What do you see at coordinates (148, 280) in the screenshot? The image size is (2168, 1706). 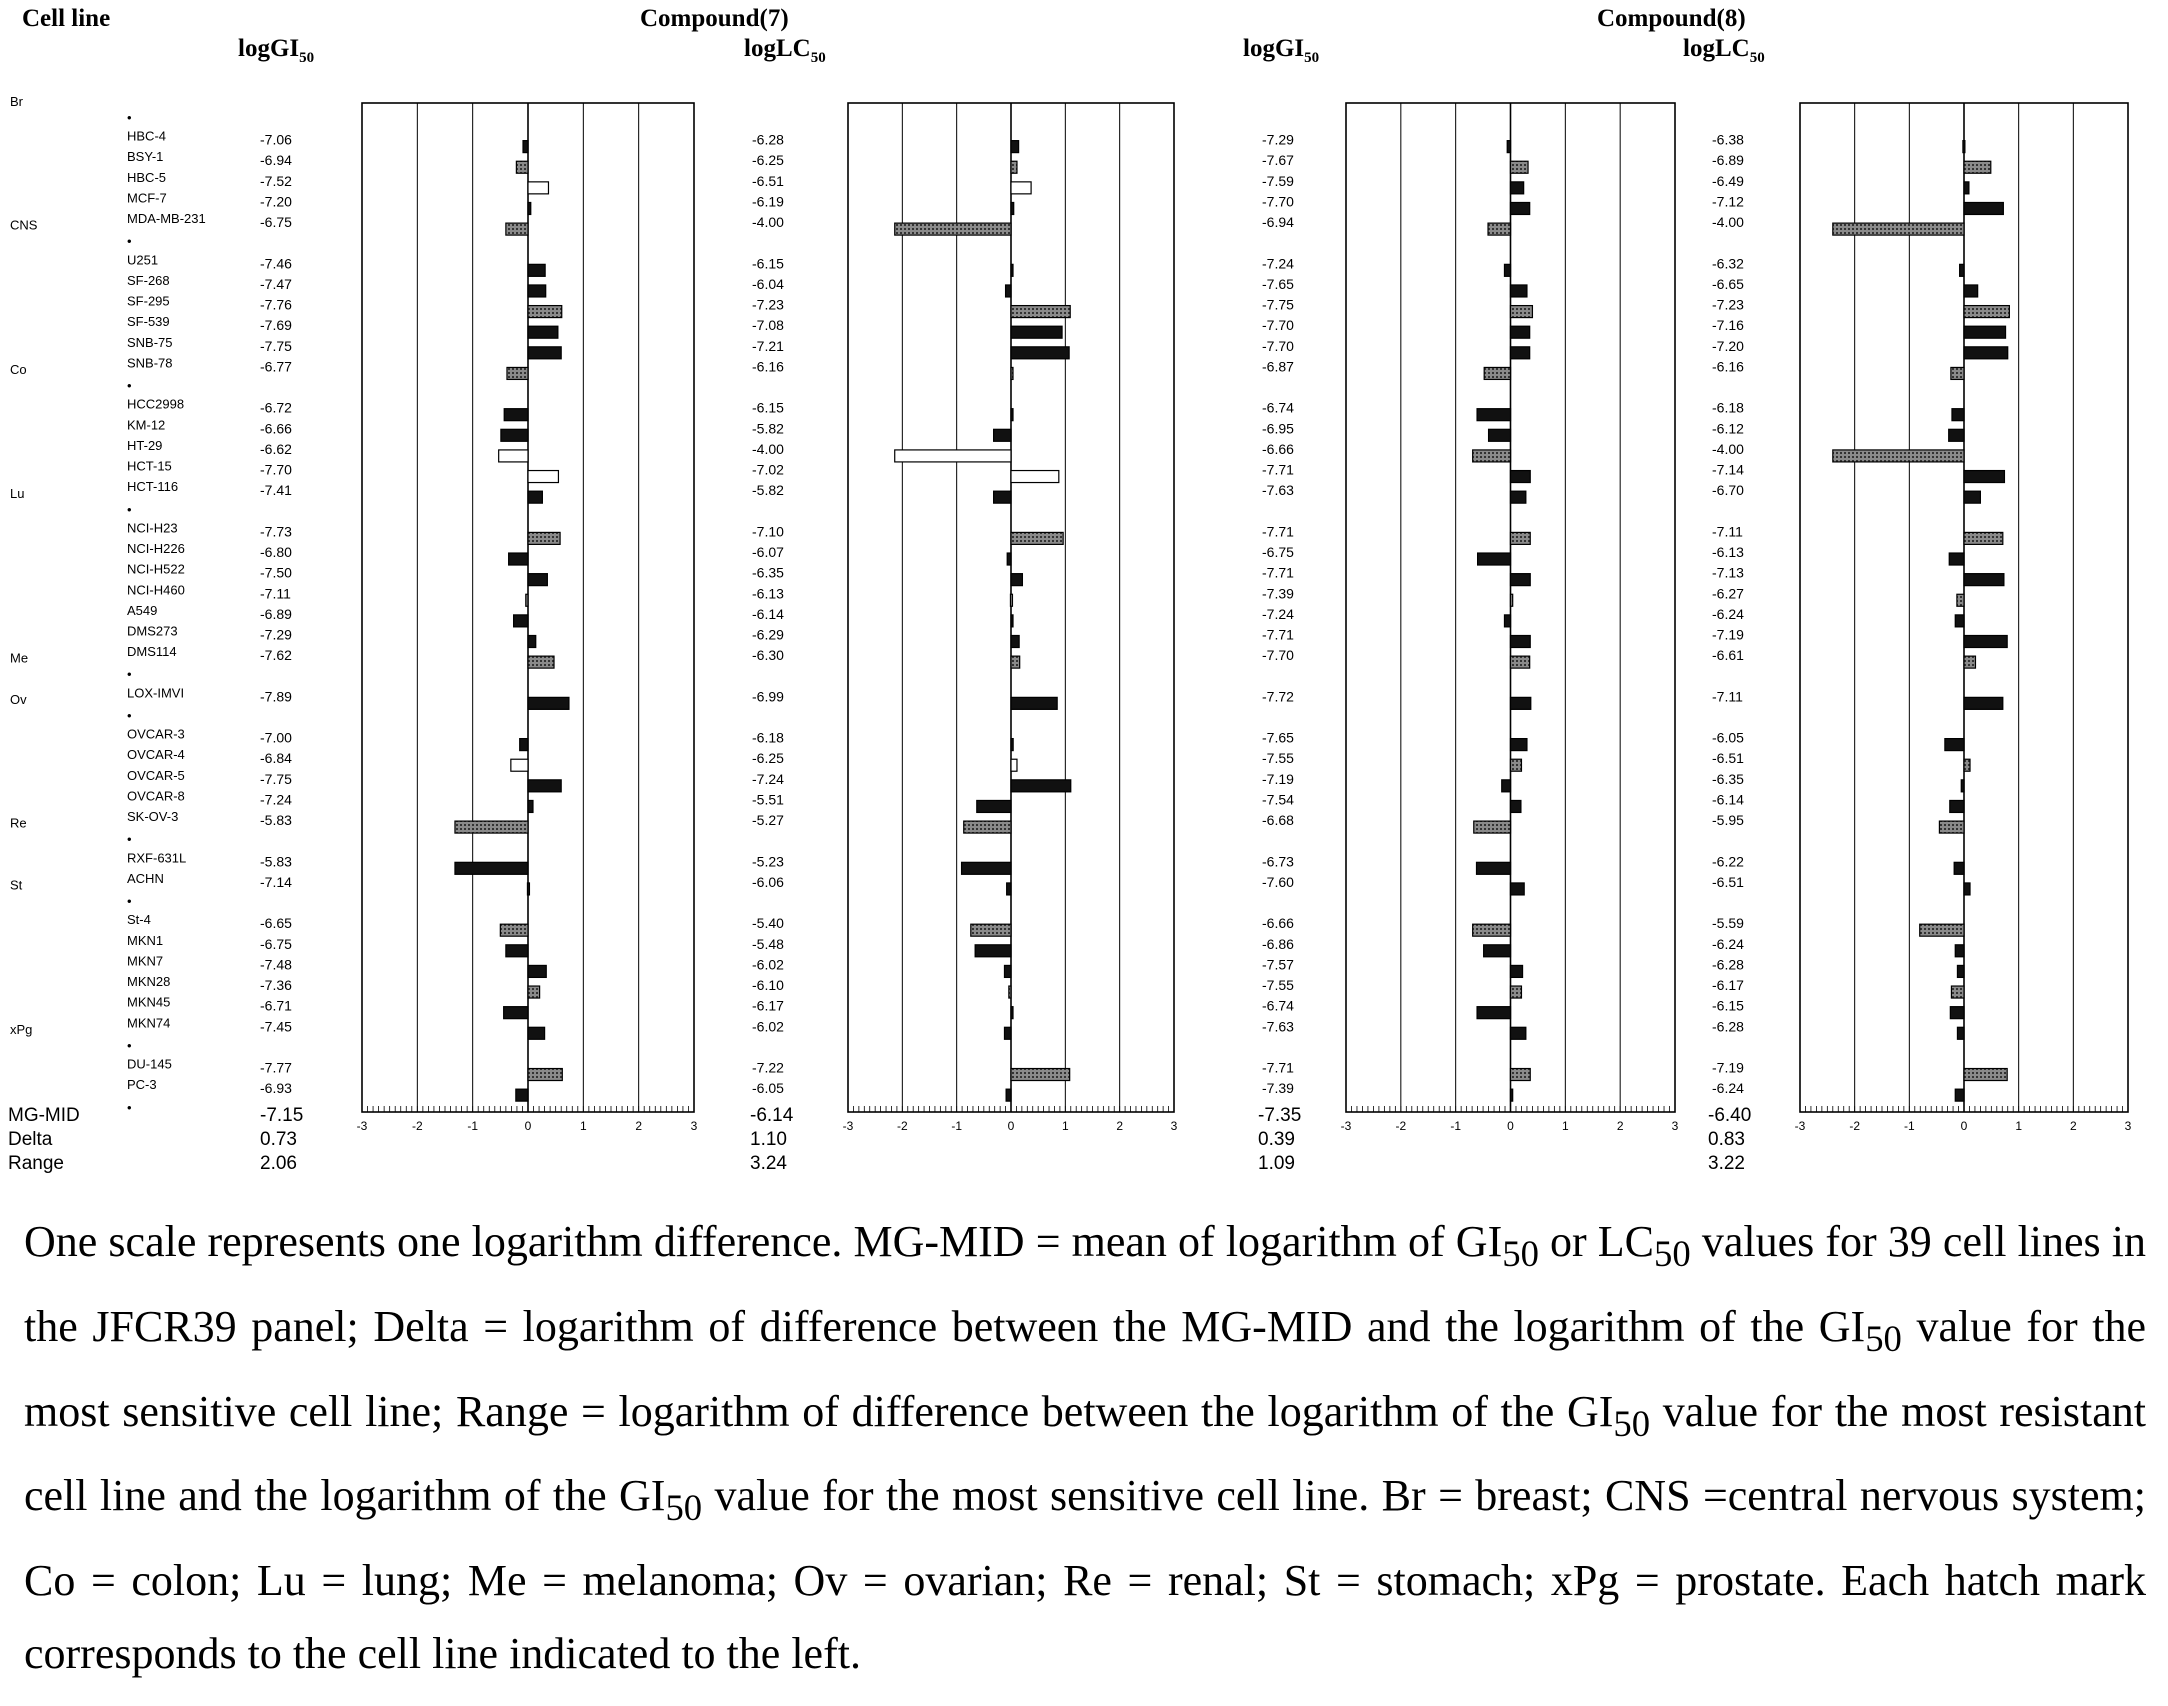 I see `cell-line-label: SF-268` at bounding box center [148, 280].